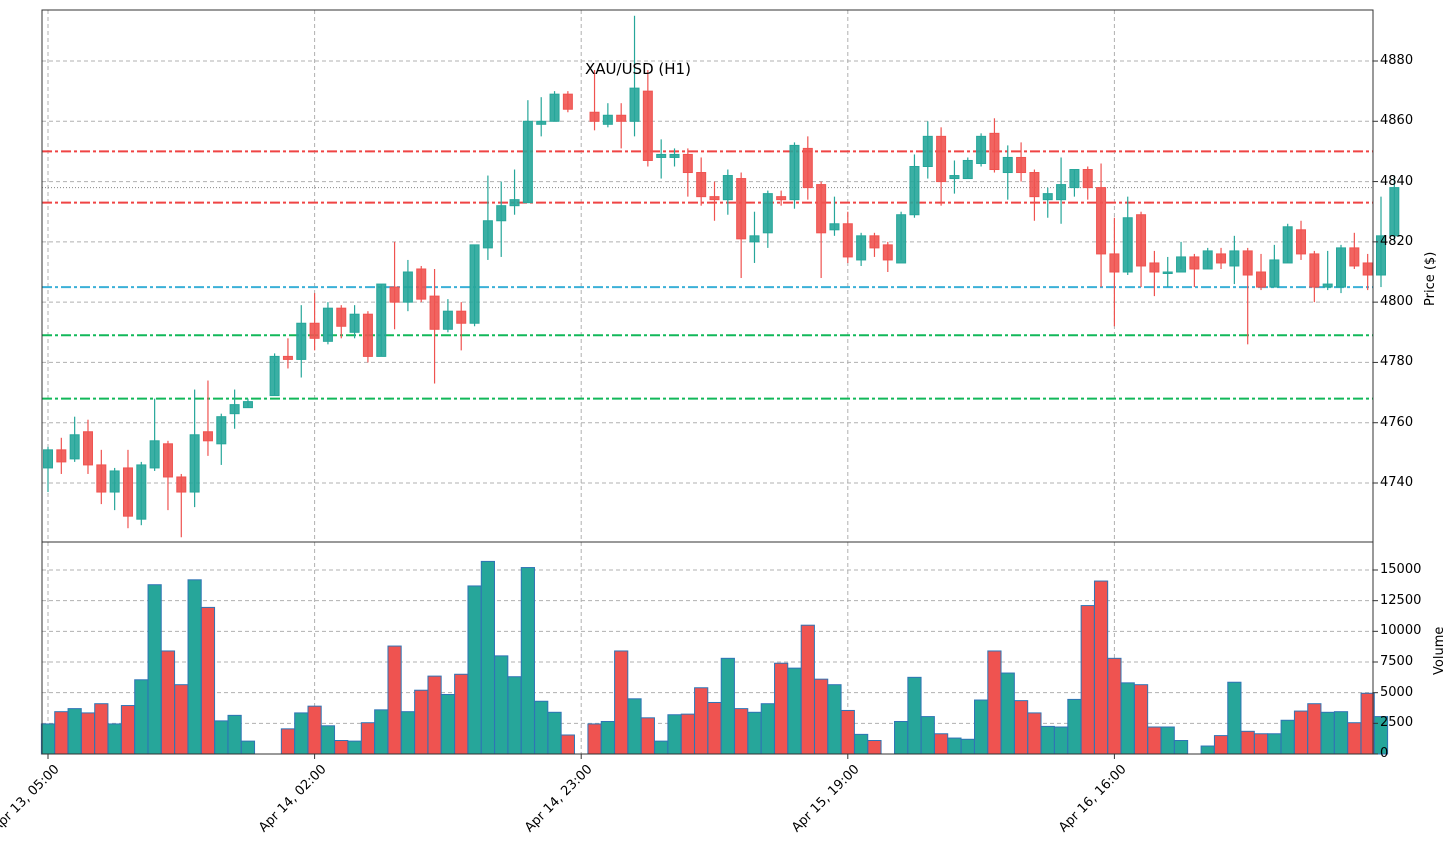  Describe the element at coordinates (1397, 362) in the screenshot. I see `price-tick-label: 4780` at that location.